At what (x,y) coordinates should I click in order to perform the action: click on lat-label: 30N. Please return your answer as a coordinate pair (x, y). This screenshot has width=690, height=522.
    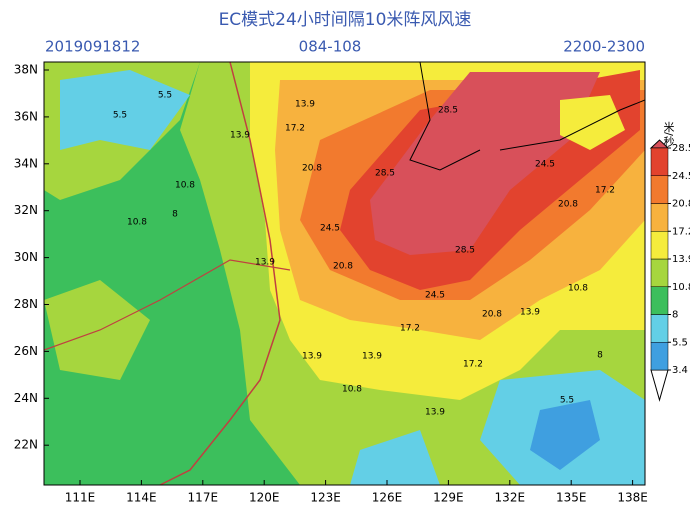
    Looking at the image, I should click on (26, 257).